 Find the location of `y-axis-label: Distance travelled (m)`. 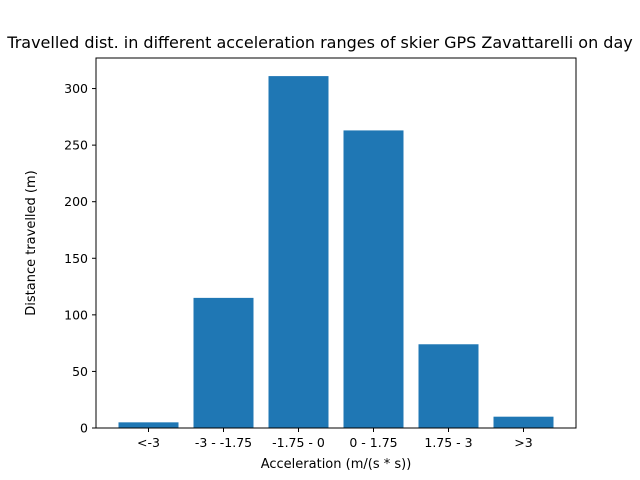

y-axis-label: Distance travelled (m) is located at coordinates (31, 243).